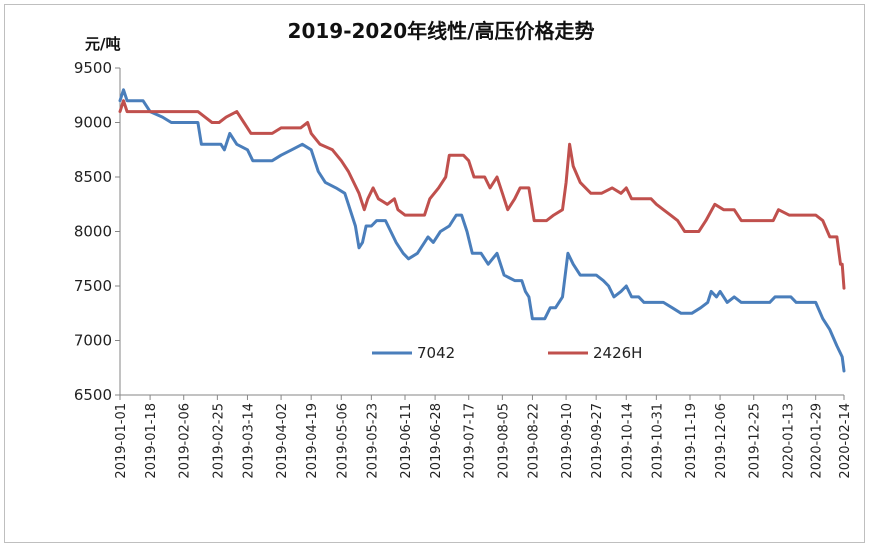 This screenshot has width=871, height=549. What do you see at coordinates (151, 441) in the screenshot?
I see `x-tick-label: 2019-01-18` at bounding box center [151, 441].